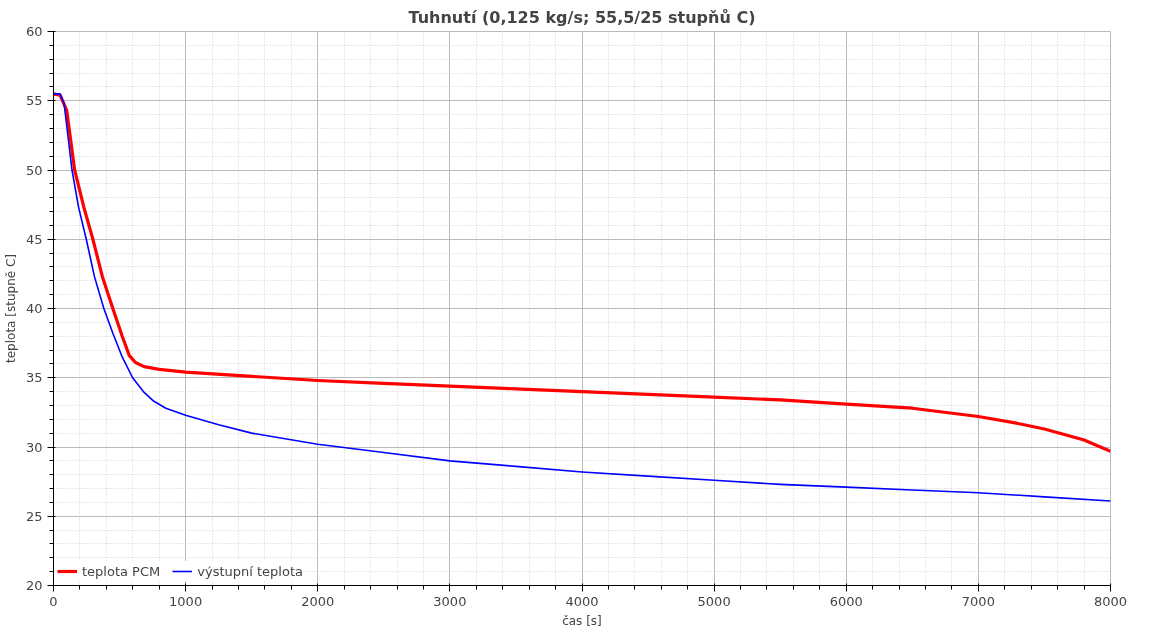 The height and width of the screenshot is (644, 1152). What do you see at coordinates (1110, 601) in the screenshot?
I see `x-tick-label: 8000` at bounding box center [1110, 601].